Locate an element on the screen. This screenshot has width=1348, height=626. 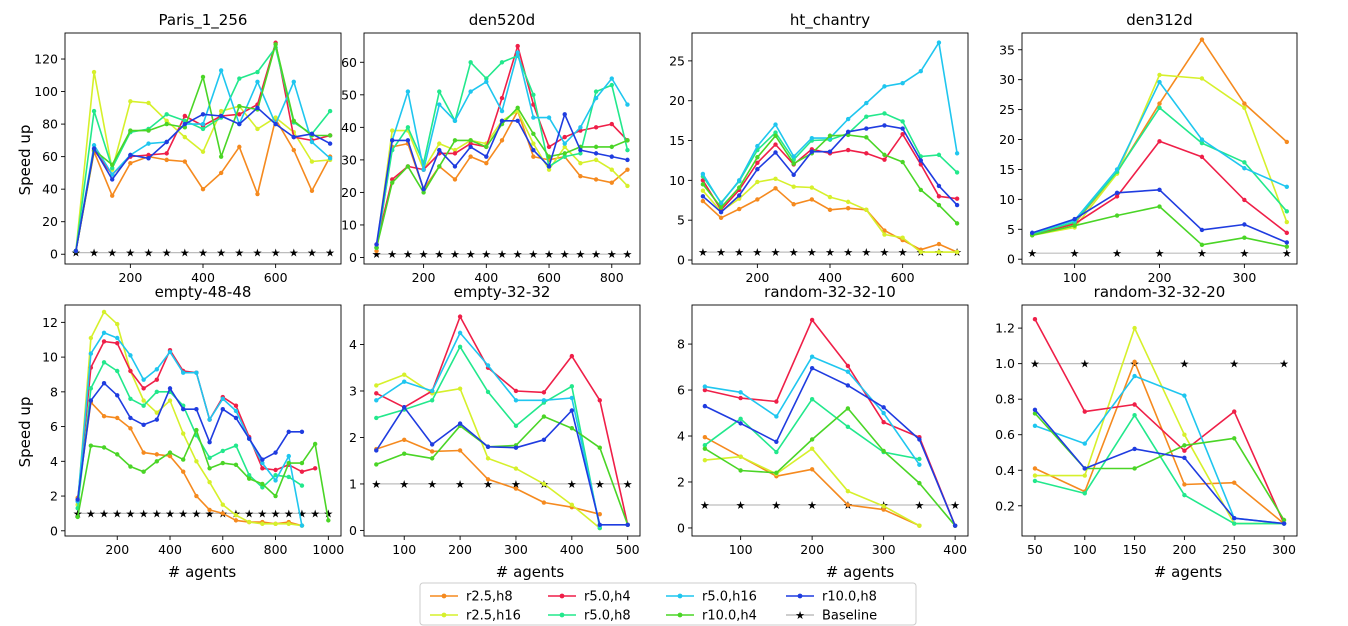
series-baseline: ★★★★★★★★ is located at coordinates (830, 505).